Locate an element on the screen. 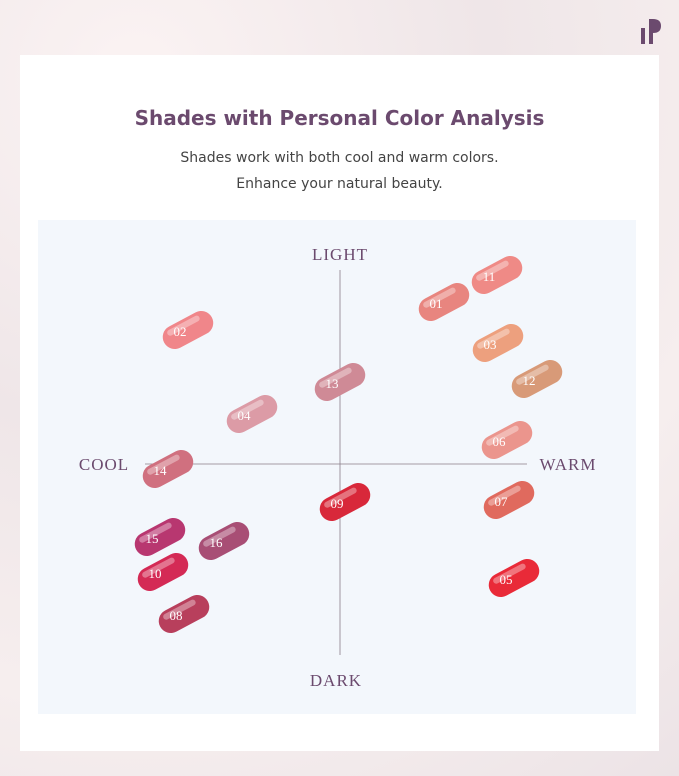 The width and height of the screenshot is (679, 776). title: Shades with Personal Color Analysis is located at coordinates (339, 118).